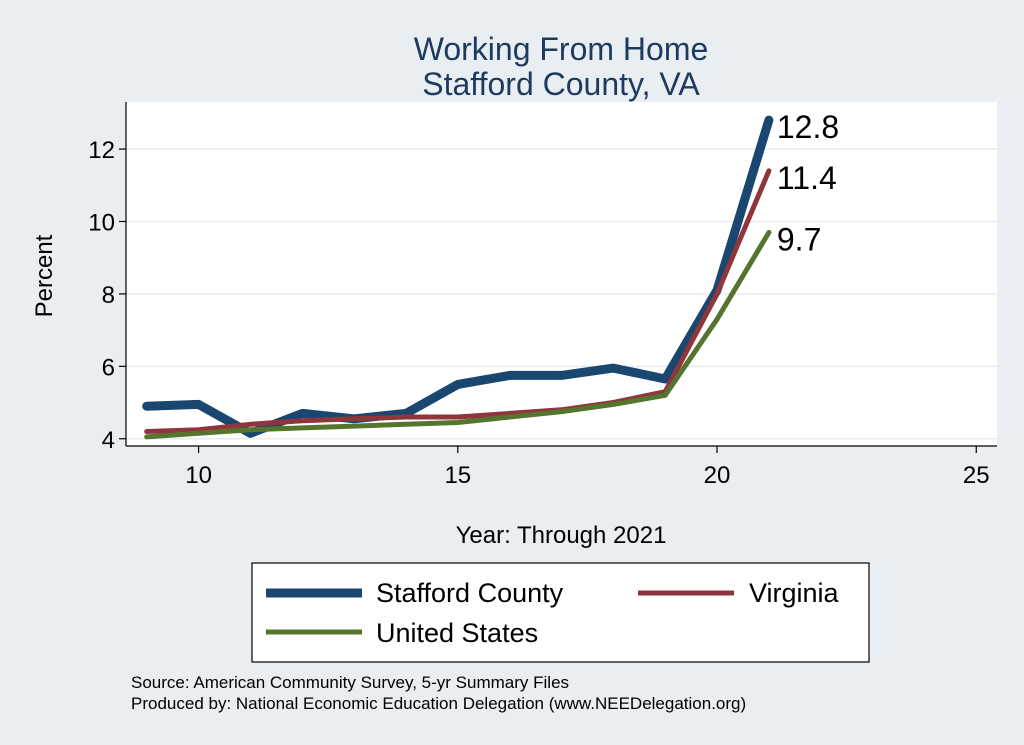 This screenshot has height=745, width=1024. I want to click on y-tick-label: 6, so click(108, 367).